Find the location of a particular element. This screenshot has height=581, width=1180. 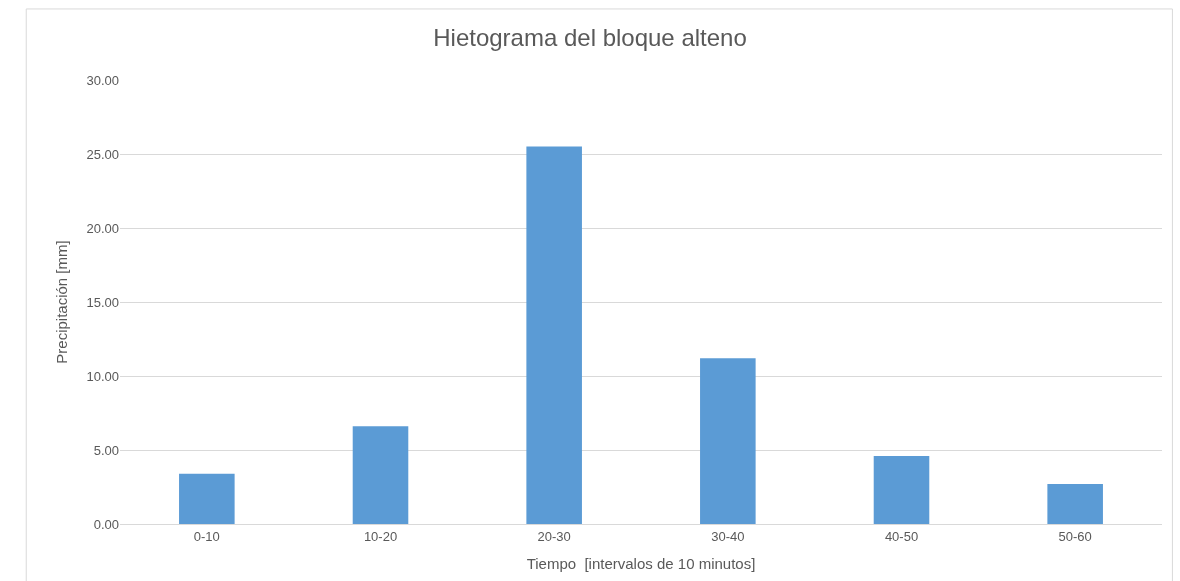

x-tick-label: 30-40 is located at coordinates (728, 536).